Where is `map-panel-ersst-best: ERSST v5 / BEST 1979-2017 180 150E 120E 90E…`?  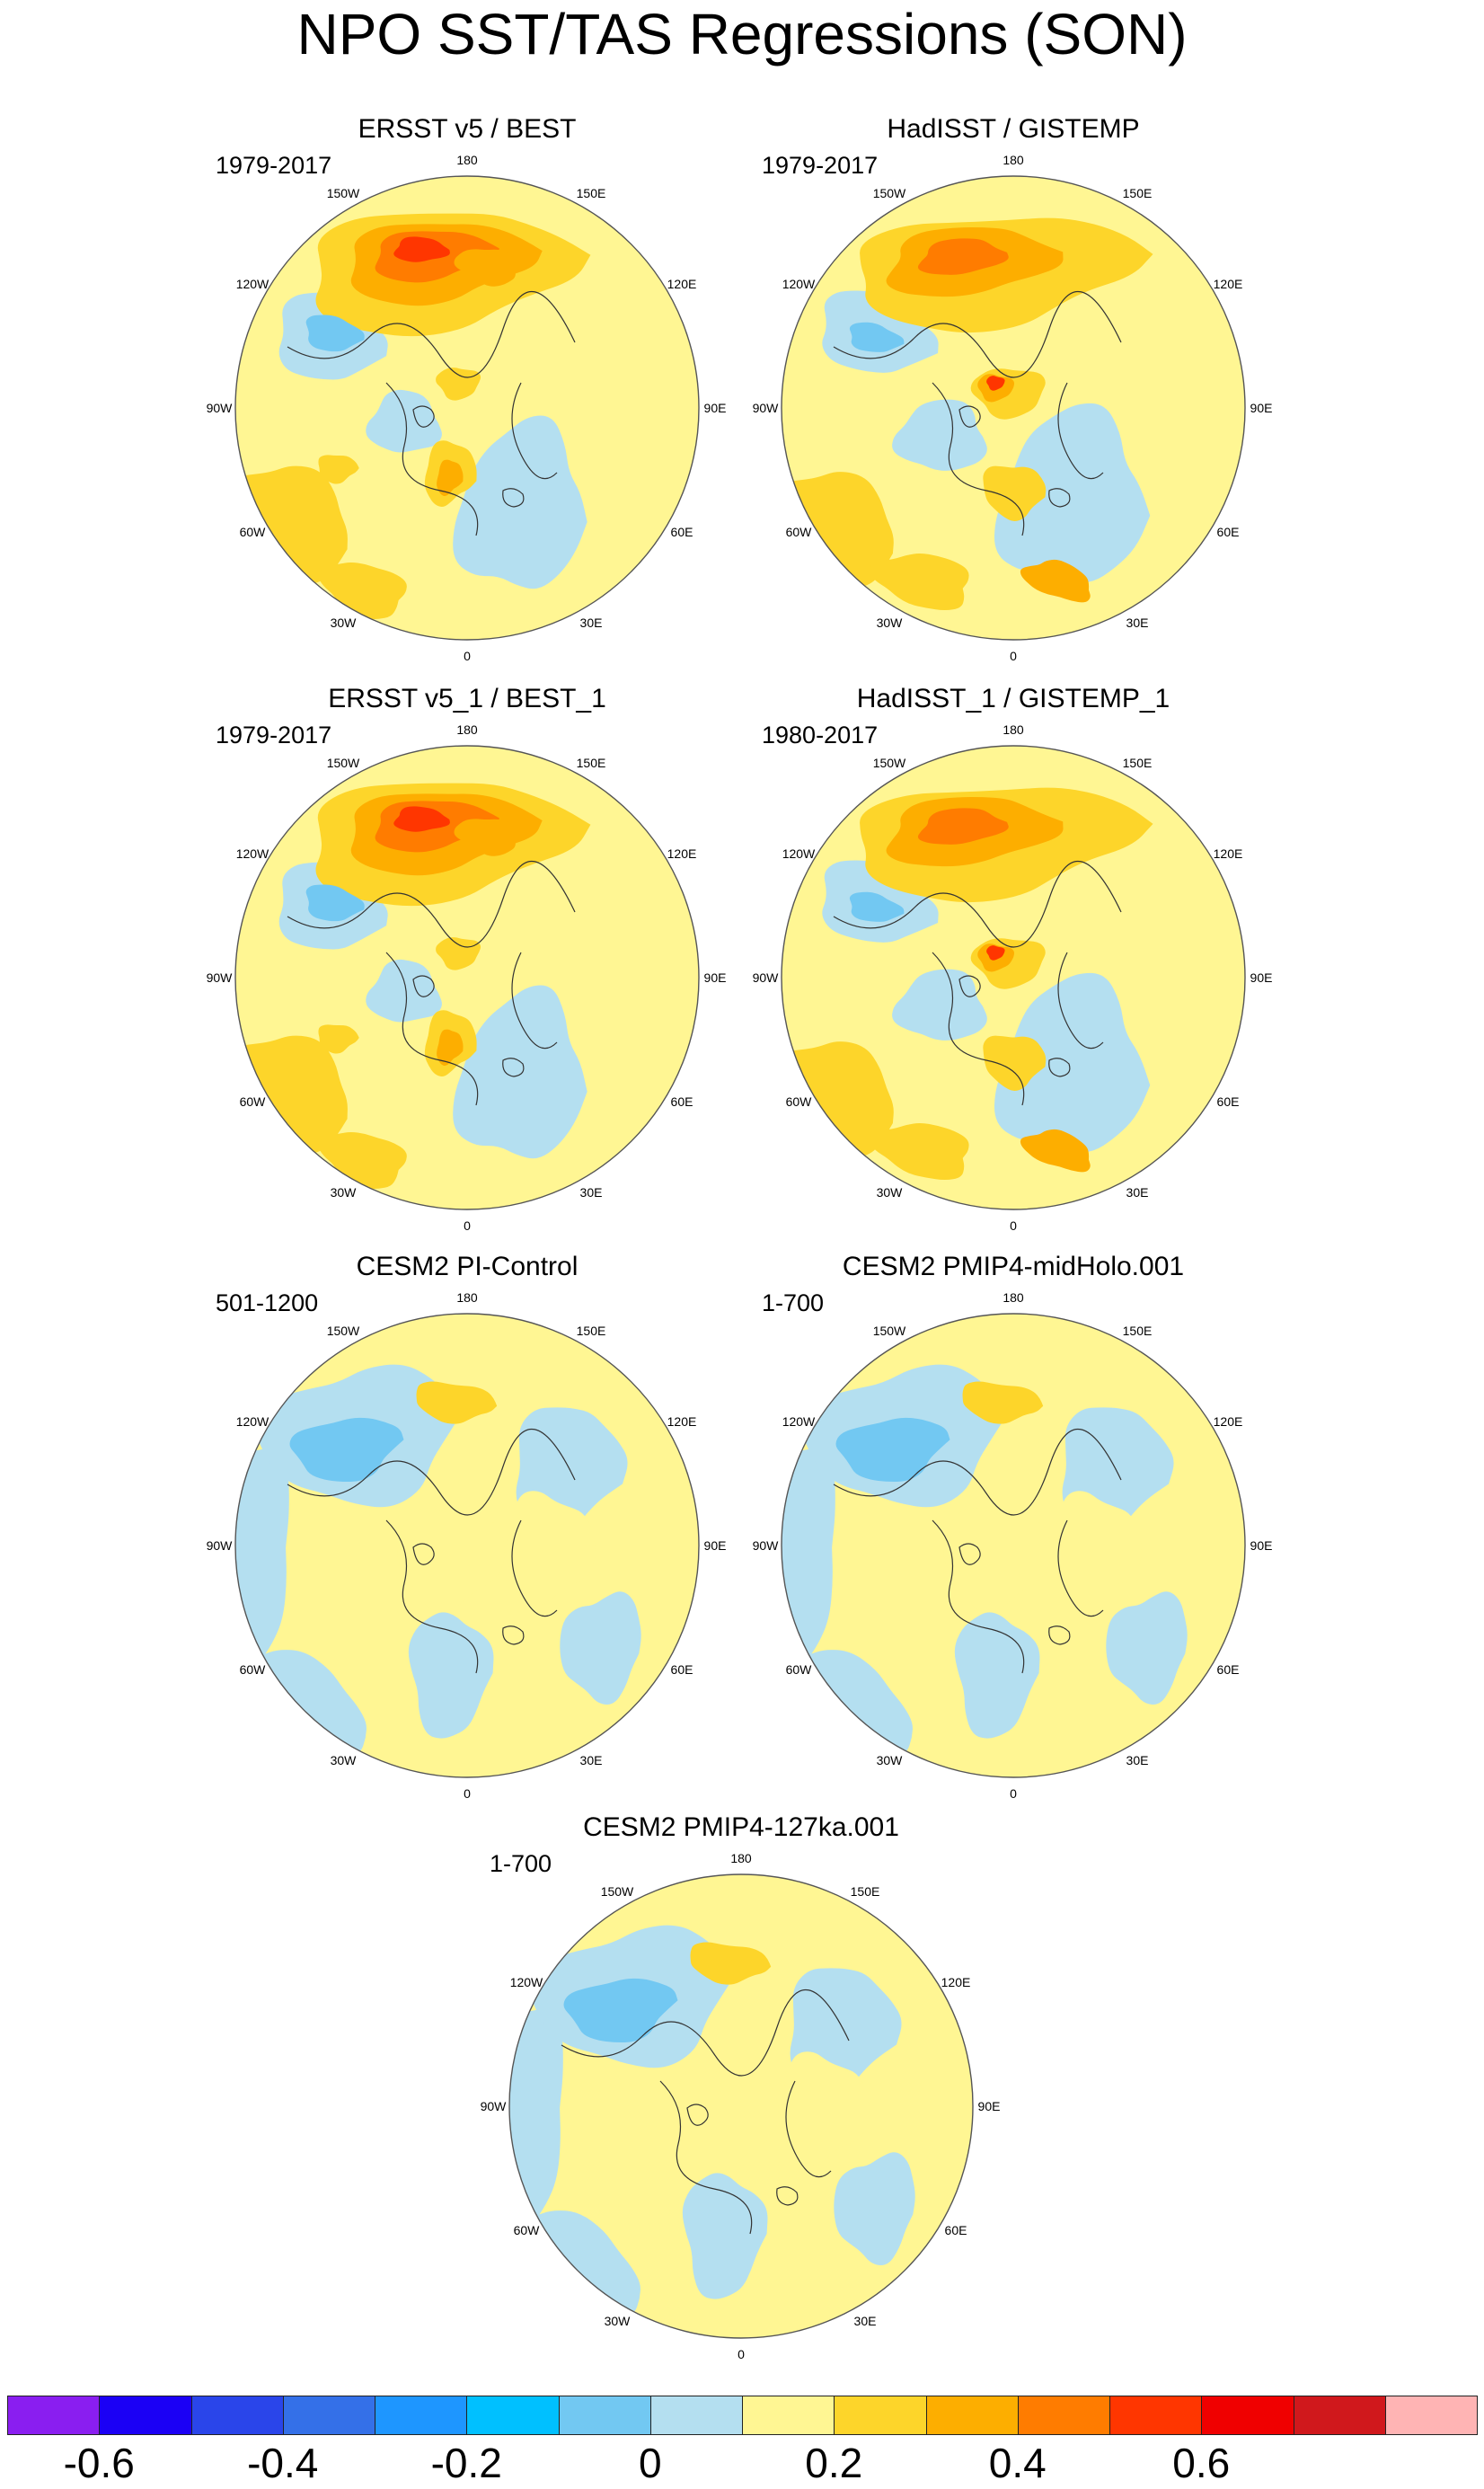
map-panel-ersst-best: ERSST v5 / BEST 1979-2017 180 150E 120E 90E… is located at coordinates (467, 400).